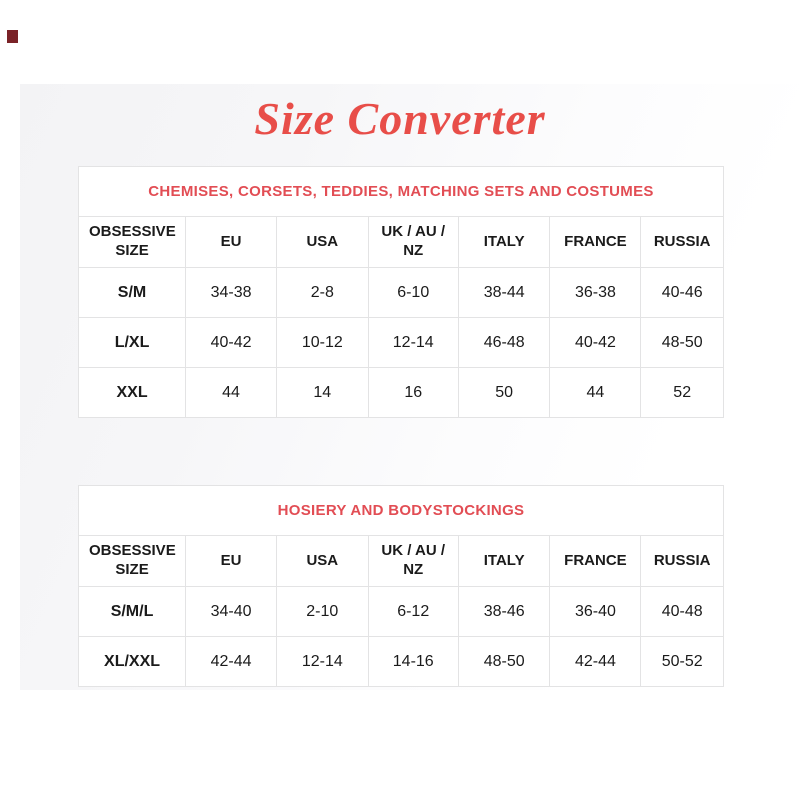  What do you see at coordinates (682, 392) in the screenshot?
I see `size-cell: 52` at bounding box center [682, 392].